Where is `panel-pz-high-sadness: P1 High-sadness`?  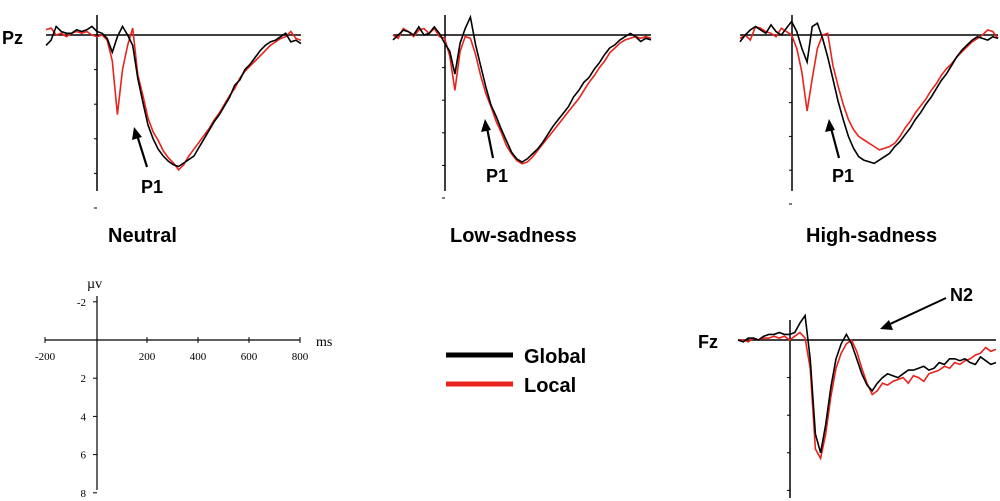 panel-pz-high-sadness: P1 High-sadness is located at coordinates (869, 131).